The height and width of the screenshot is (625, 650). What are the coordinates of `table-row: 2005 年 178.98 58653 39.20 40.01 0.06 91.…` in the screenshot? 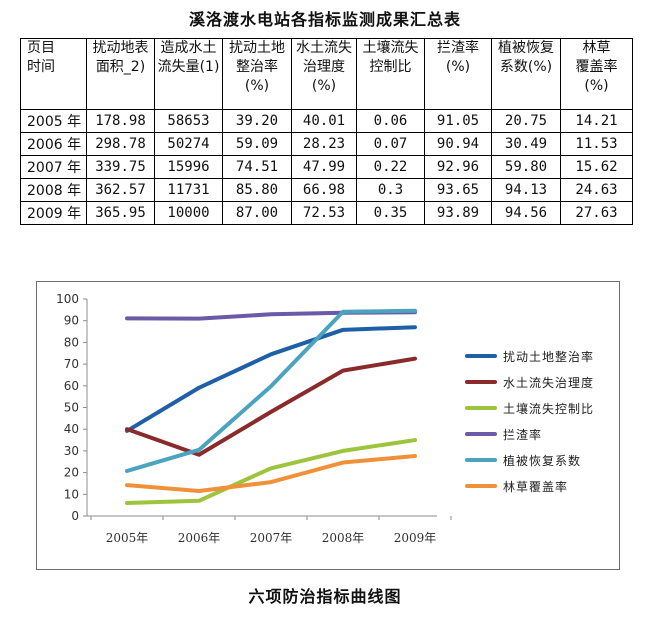 It's located at (326, 121).